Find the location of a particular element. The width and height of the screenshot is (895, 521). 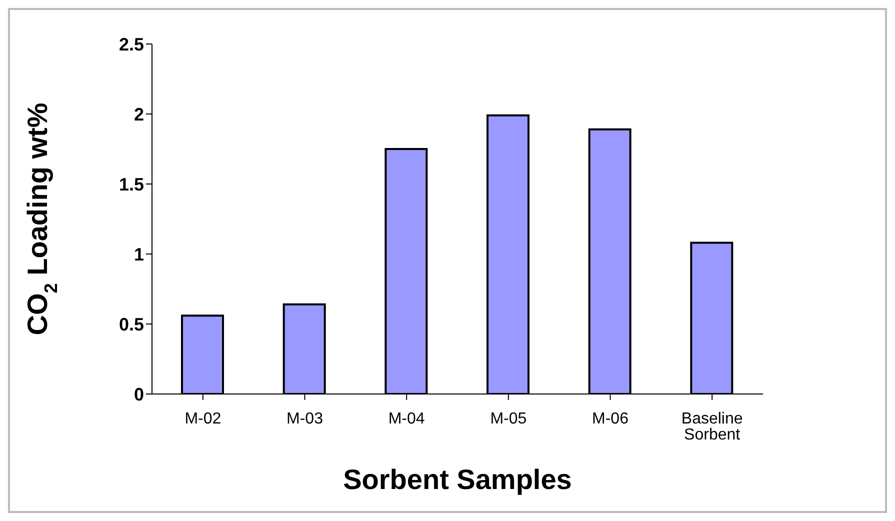

y-tick-label: 1.5 is located at coordinates (131, 184).